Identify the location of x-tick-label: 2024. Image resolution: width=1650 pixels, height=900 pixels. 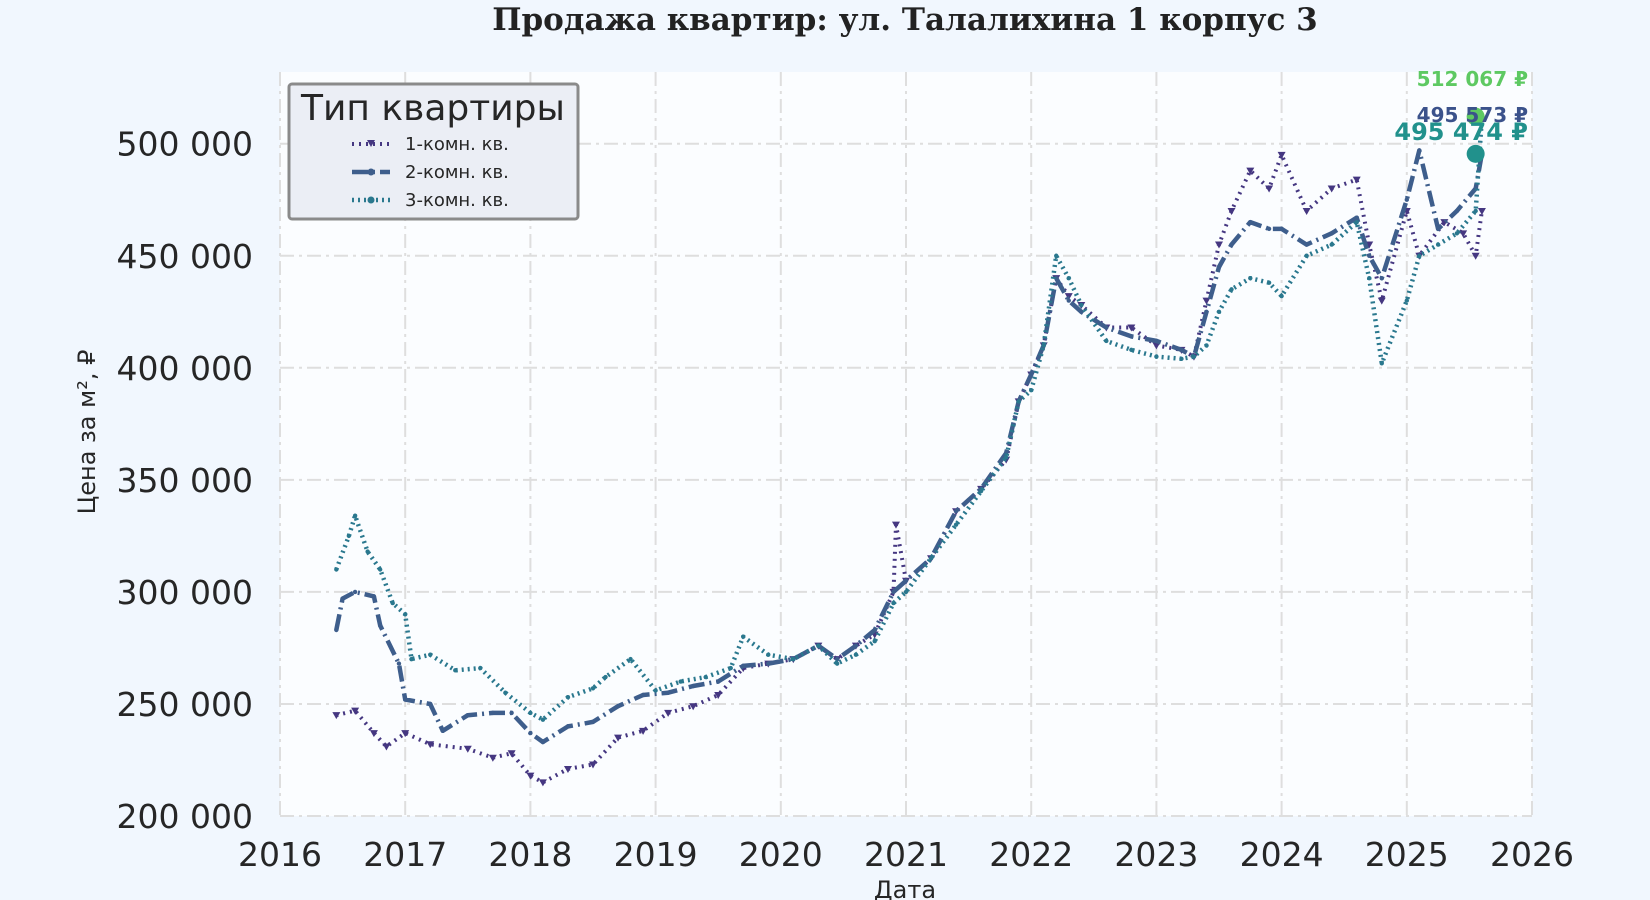
(1282, 854).